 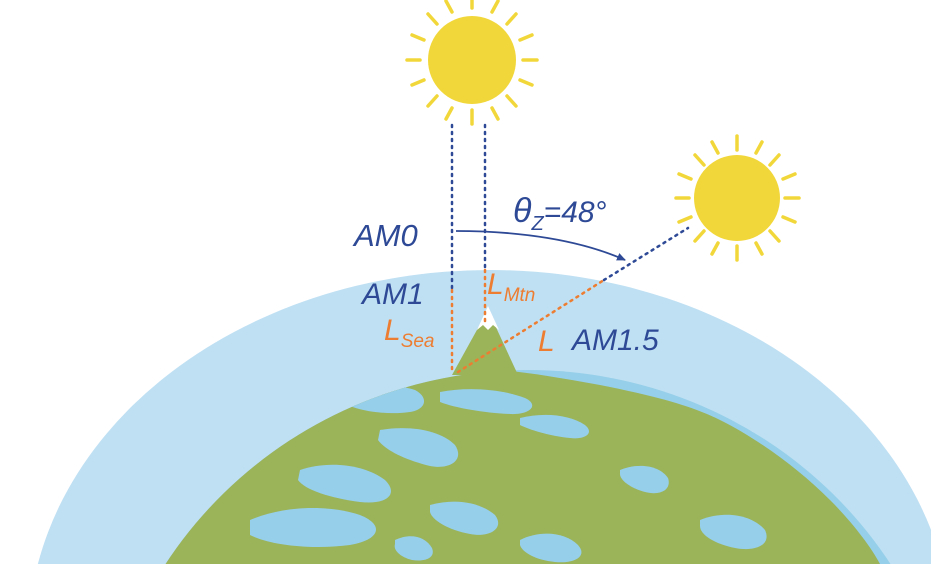 What do you see at coordinates (392, 294) in the screenshot?
I see `am1-label: AM1` at bounding box center [392, 294].